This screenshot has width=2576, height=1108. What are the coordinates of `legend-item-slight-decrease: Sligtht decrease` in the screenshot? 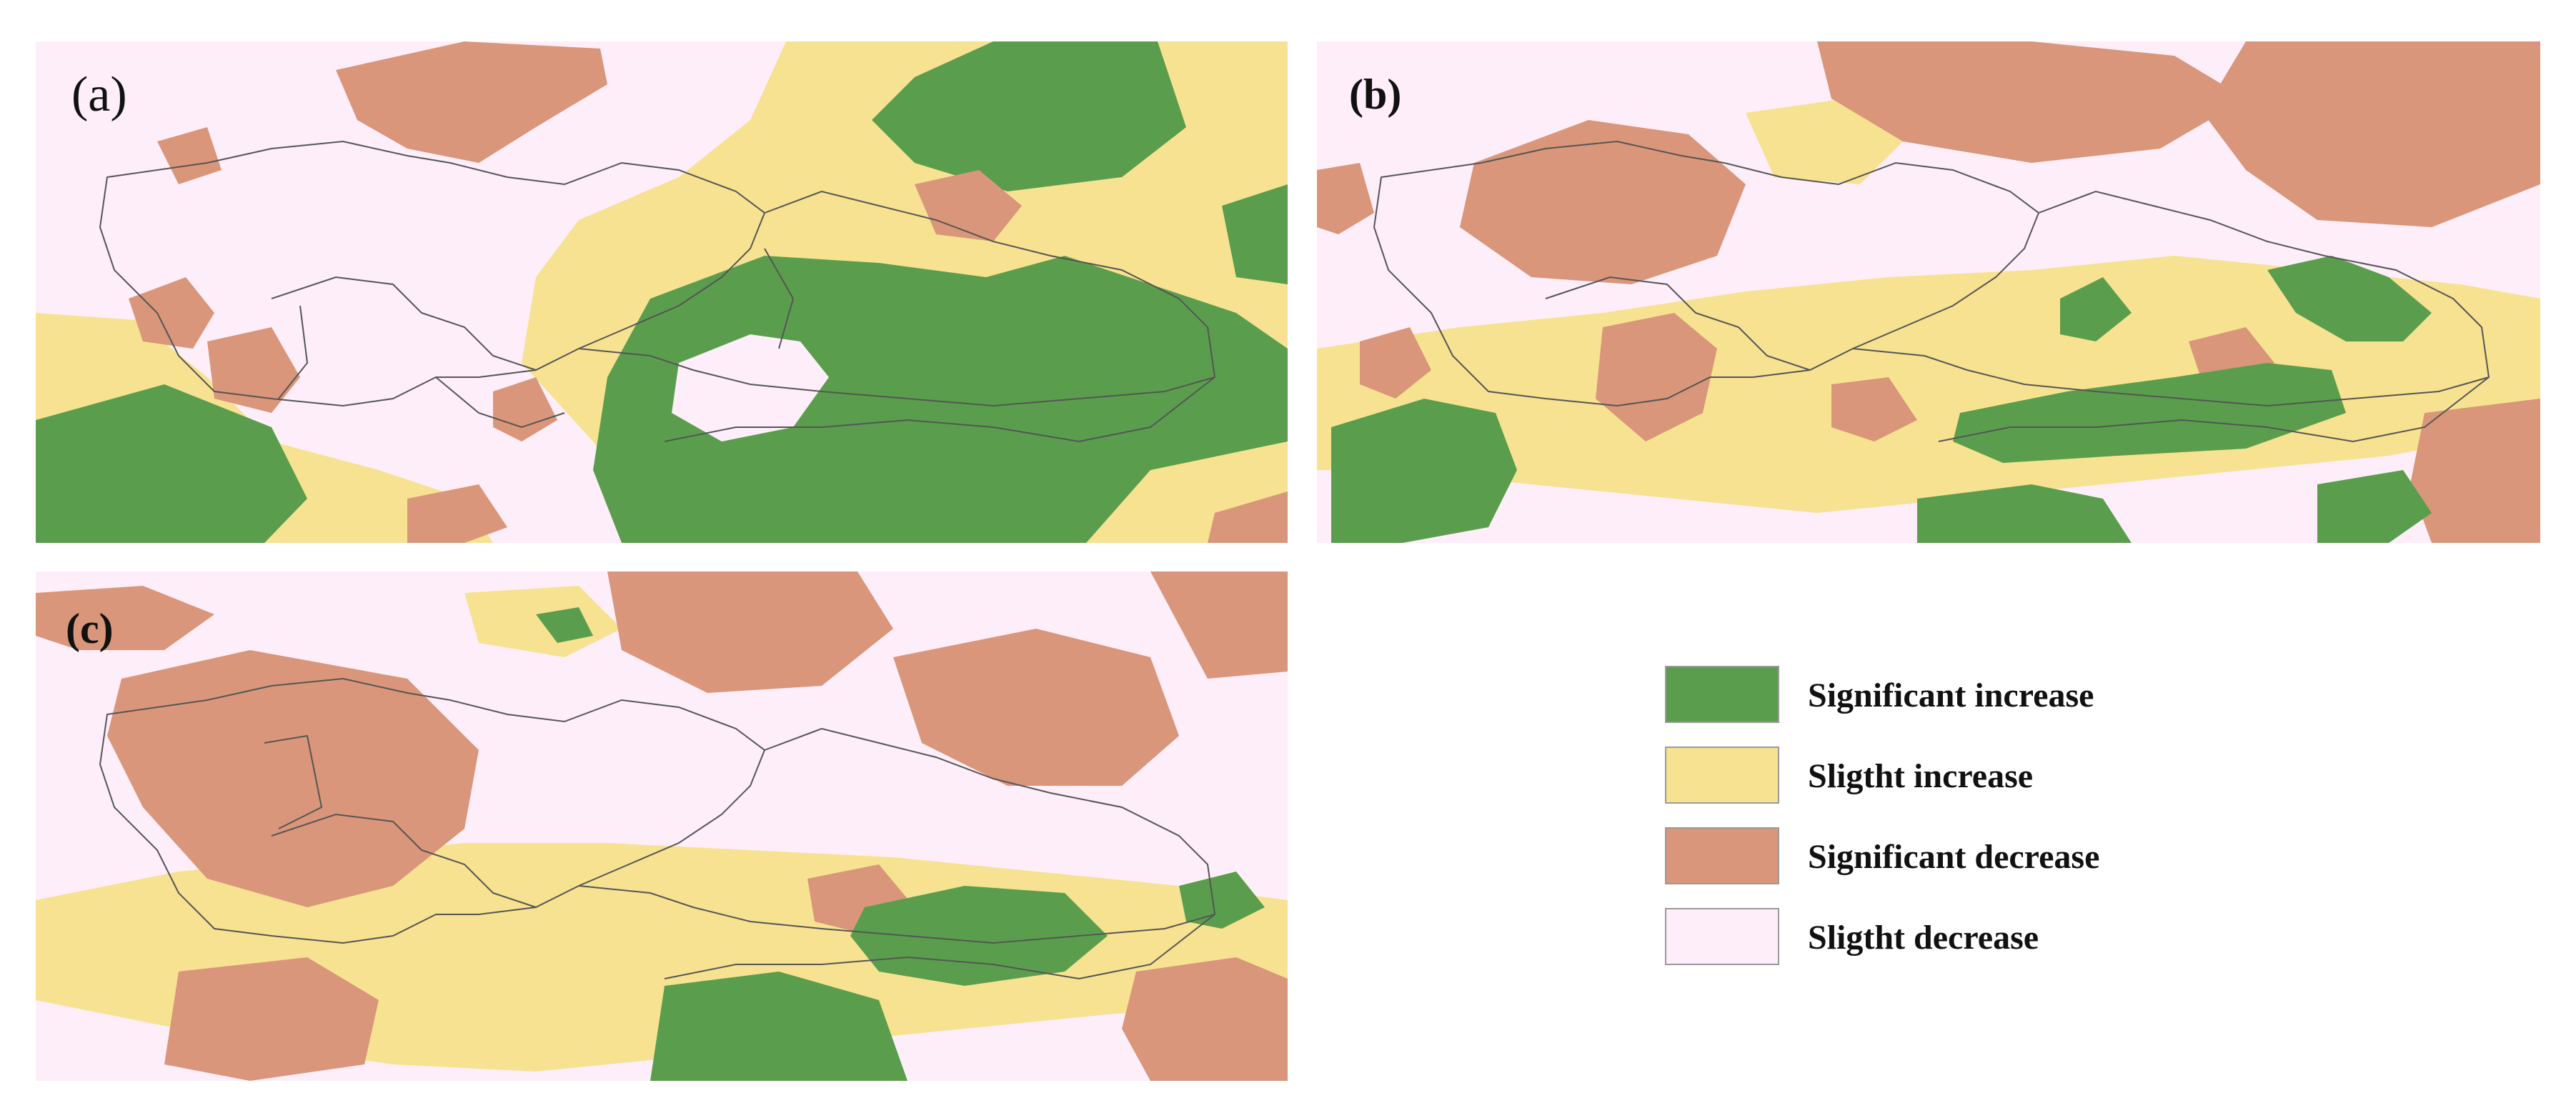 It's located at (1986, 936).